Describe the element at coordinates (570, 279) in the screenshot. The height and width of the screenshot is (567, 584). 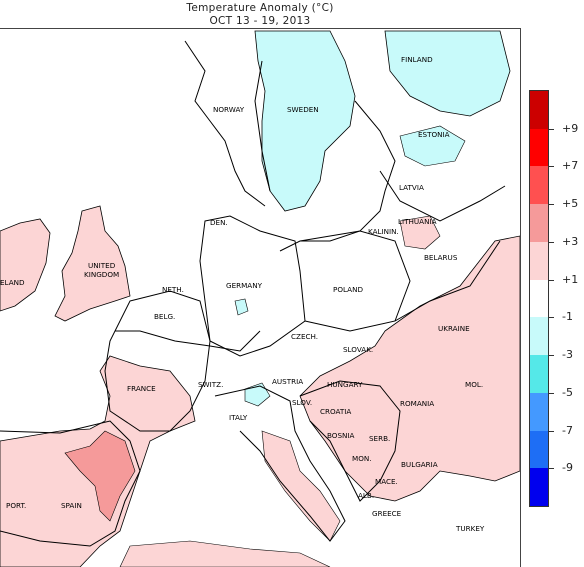
I see `legend-tick-label: +1` at that location.